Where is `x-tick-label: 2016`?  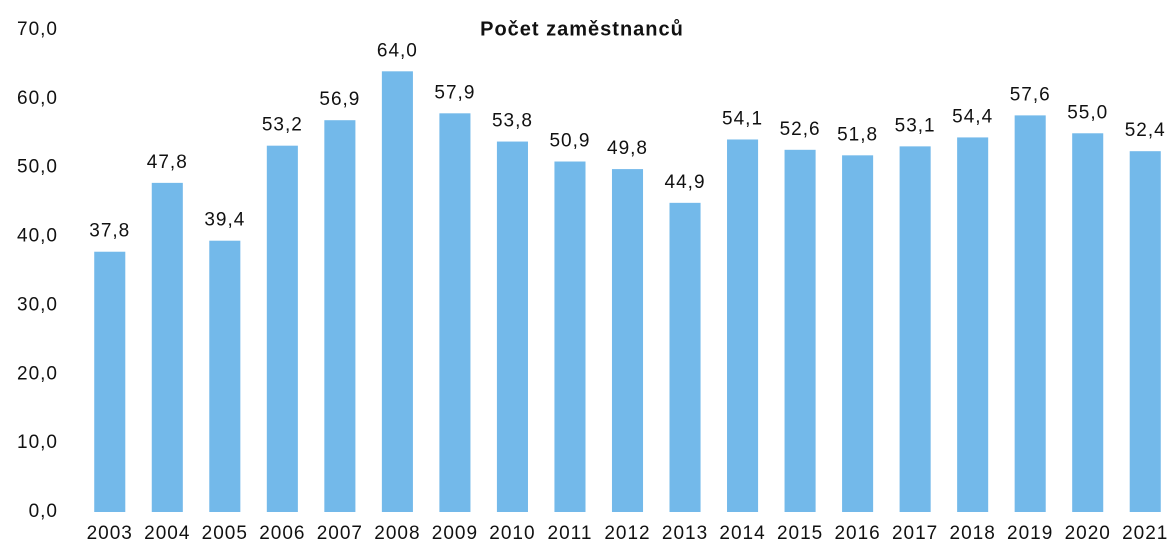 x-tick-label: 2016 is located at coordinates (857, 533).